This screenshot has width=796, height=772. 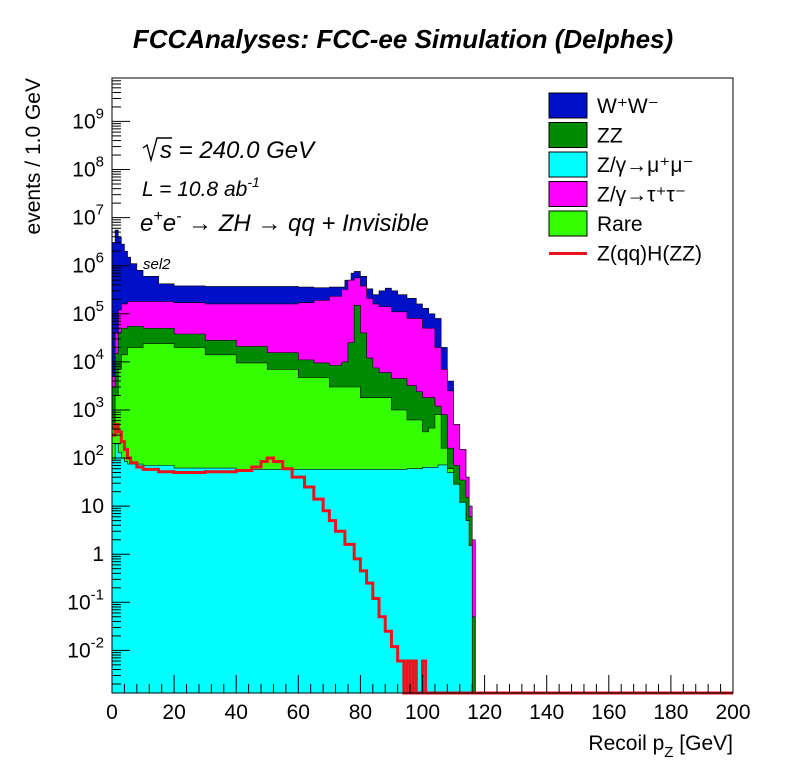 I want to click on legend-label-zz: ZZ, so click(x=610, y=136).